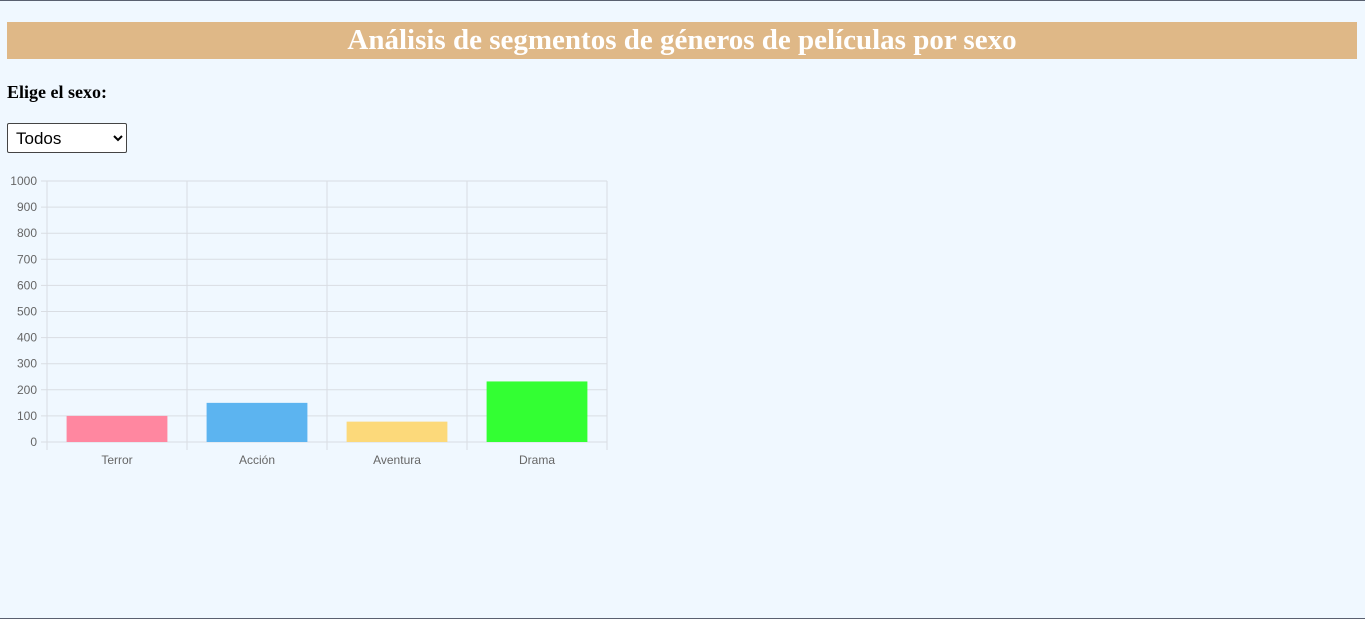  What do you see at coordinates (397, 431) in the screenshot?
I see `bar-aventura` at bounding box center [397, 431].